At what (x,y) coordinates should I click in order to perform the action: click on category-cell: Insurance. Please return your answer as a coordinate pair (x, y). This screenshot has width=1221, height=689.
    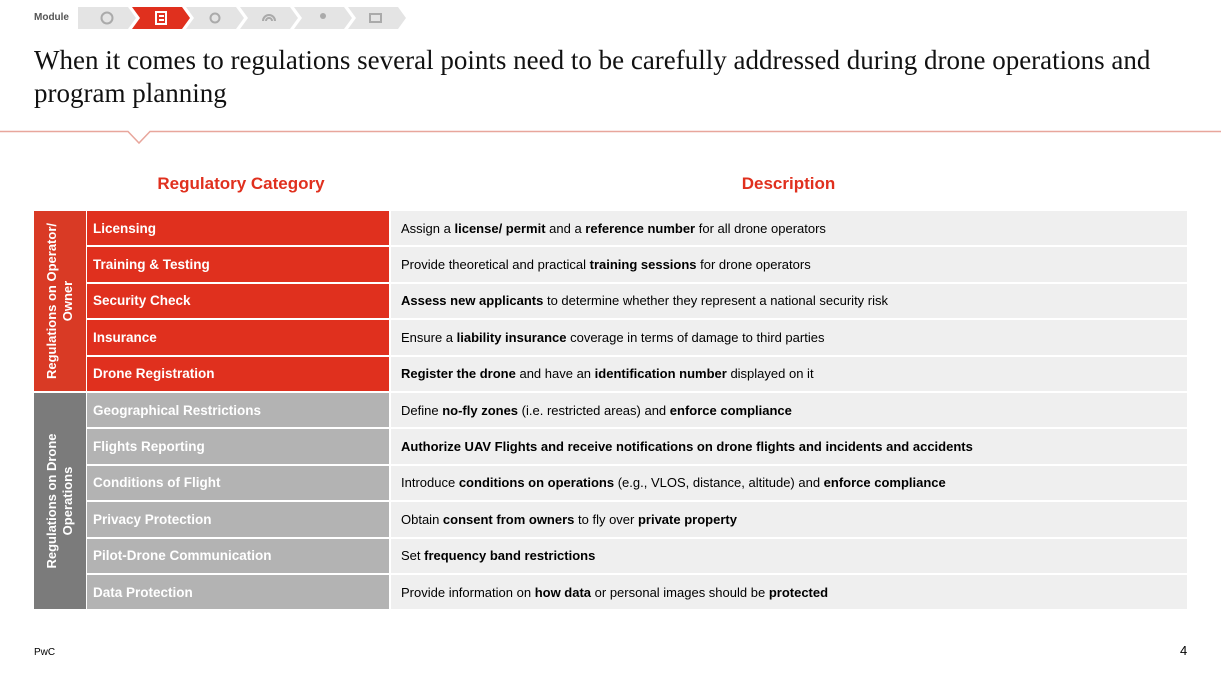
    Looking at the image, I should click on (238, 337).